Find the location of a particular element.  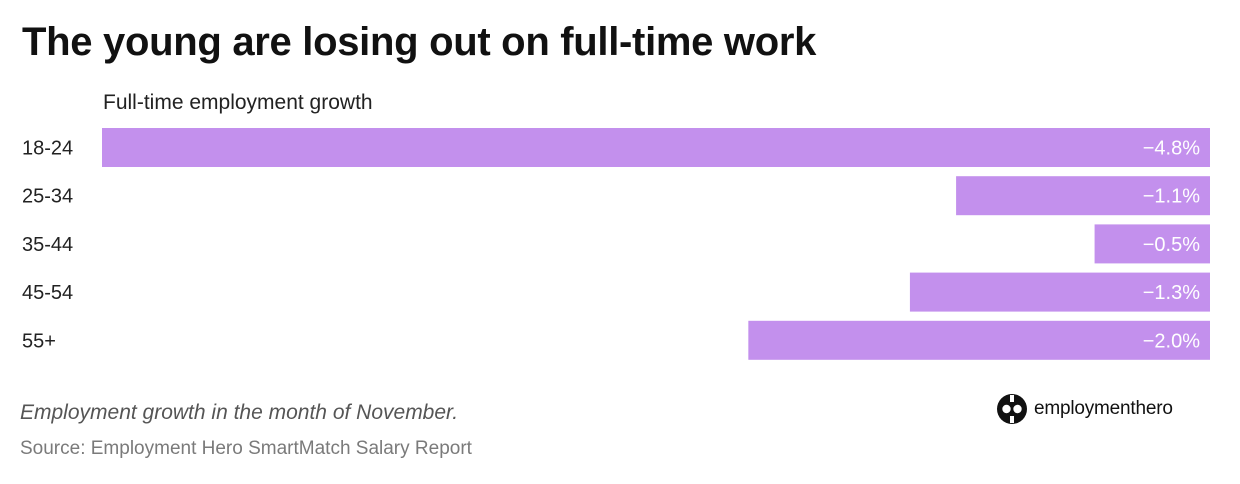

employment-hero-logo: employmenthero is located at coordinates (1084, 409).